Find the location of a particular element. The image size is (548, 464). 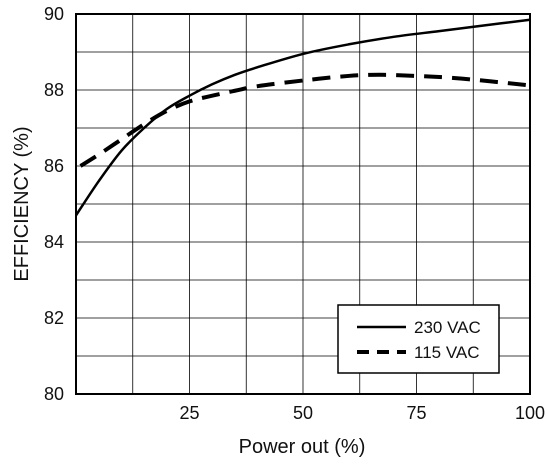

x-tick-label: 75 is located at coordinates (416, 413).